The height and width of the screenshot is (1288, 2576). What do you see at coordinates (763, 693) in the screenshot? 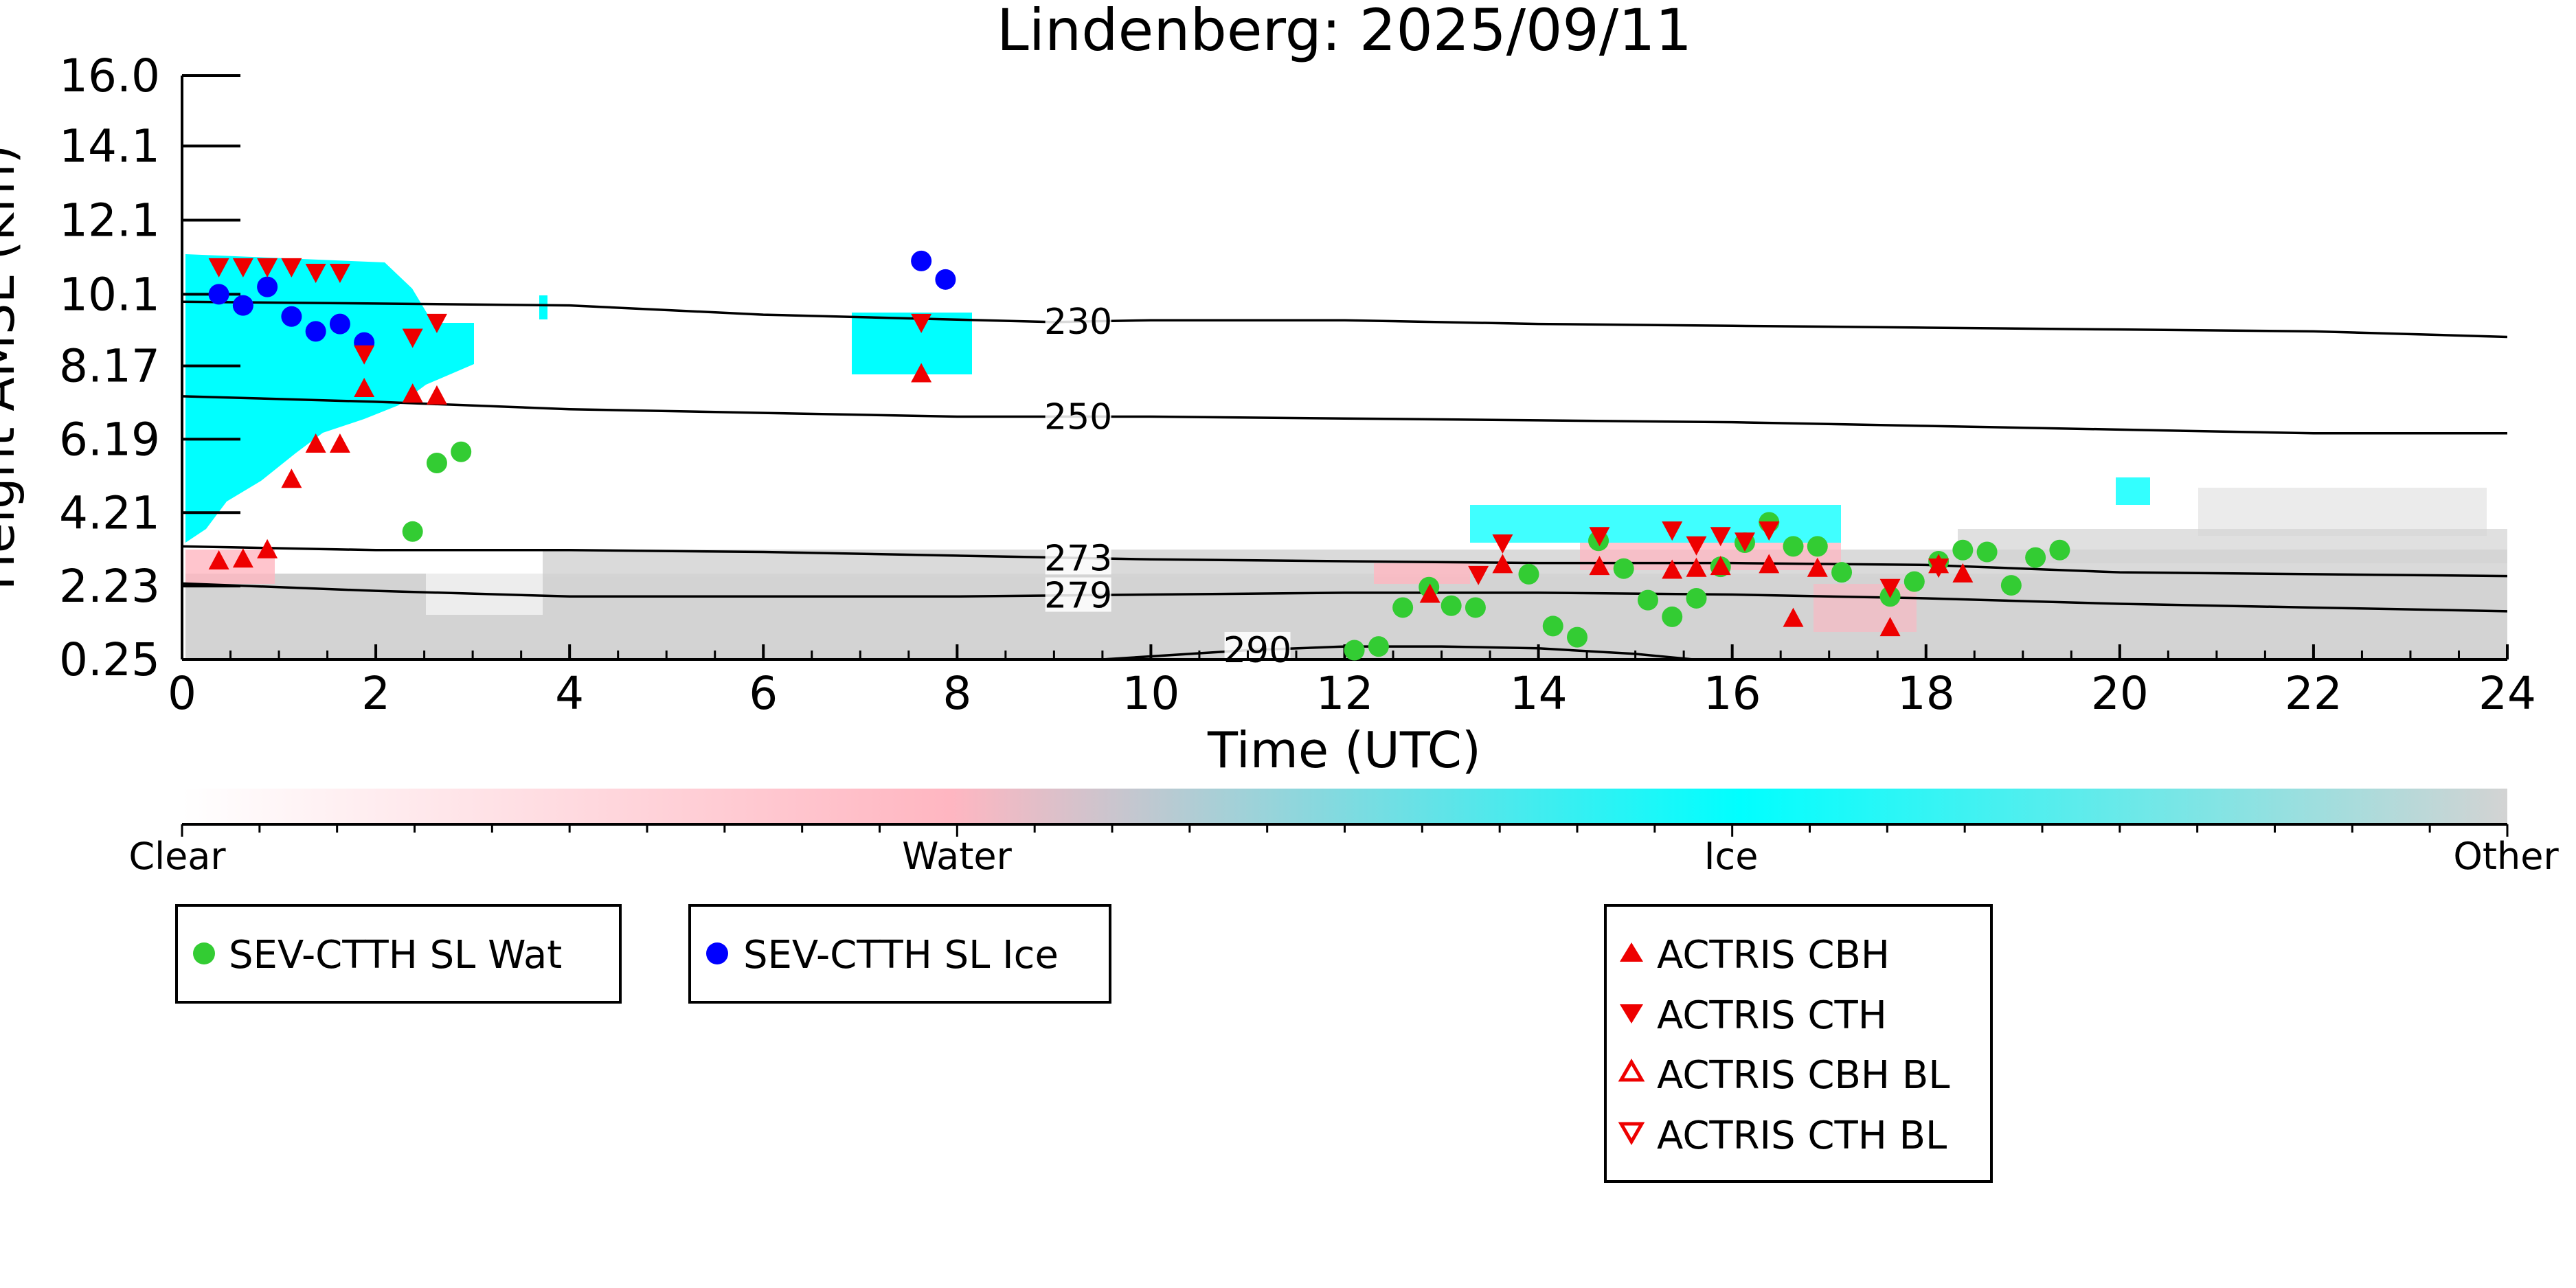
I see `x-tick-label: 6` at bounding box center [763, 693].